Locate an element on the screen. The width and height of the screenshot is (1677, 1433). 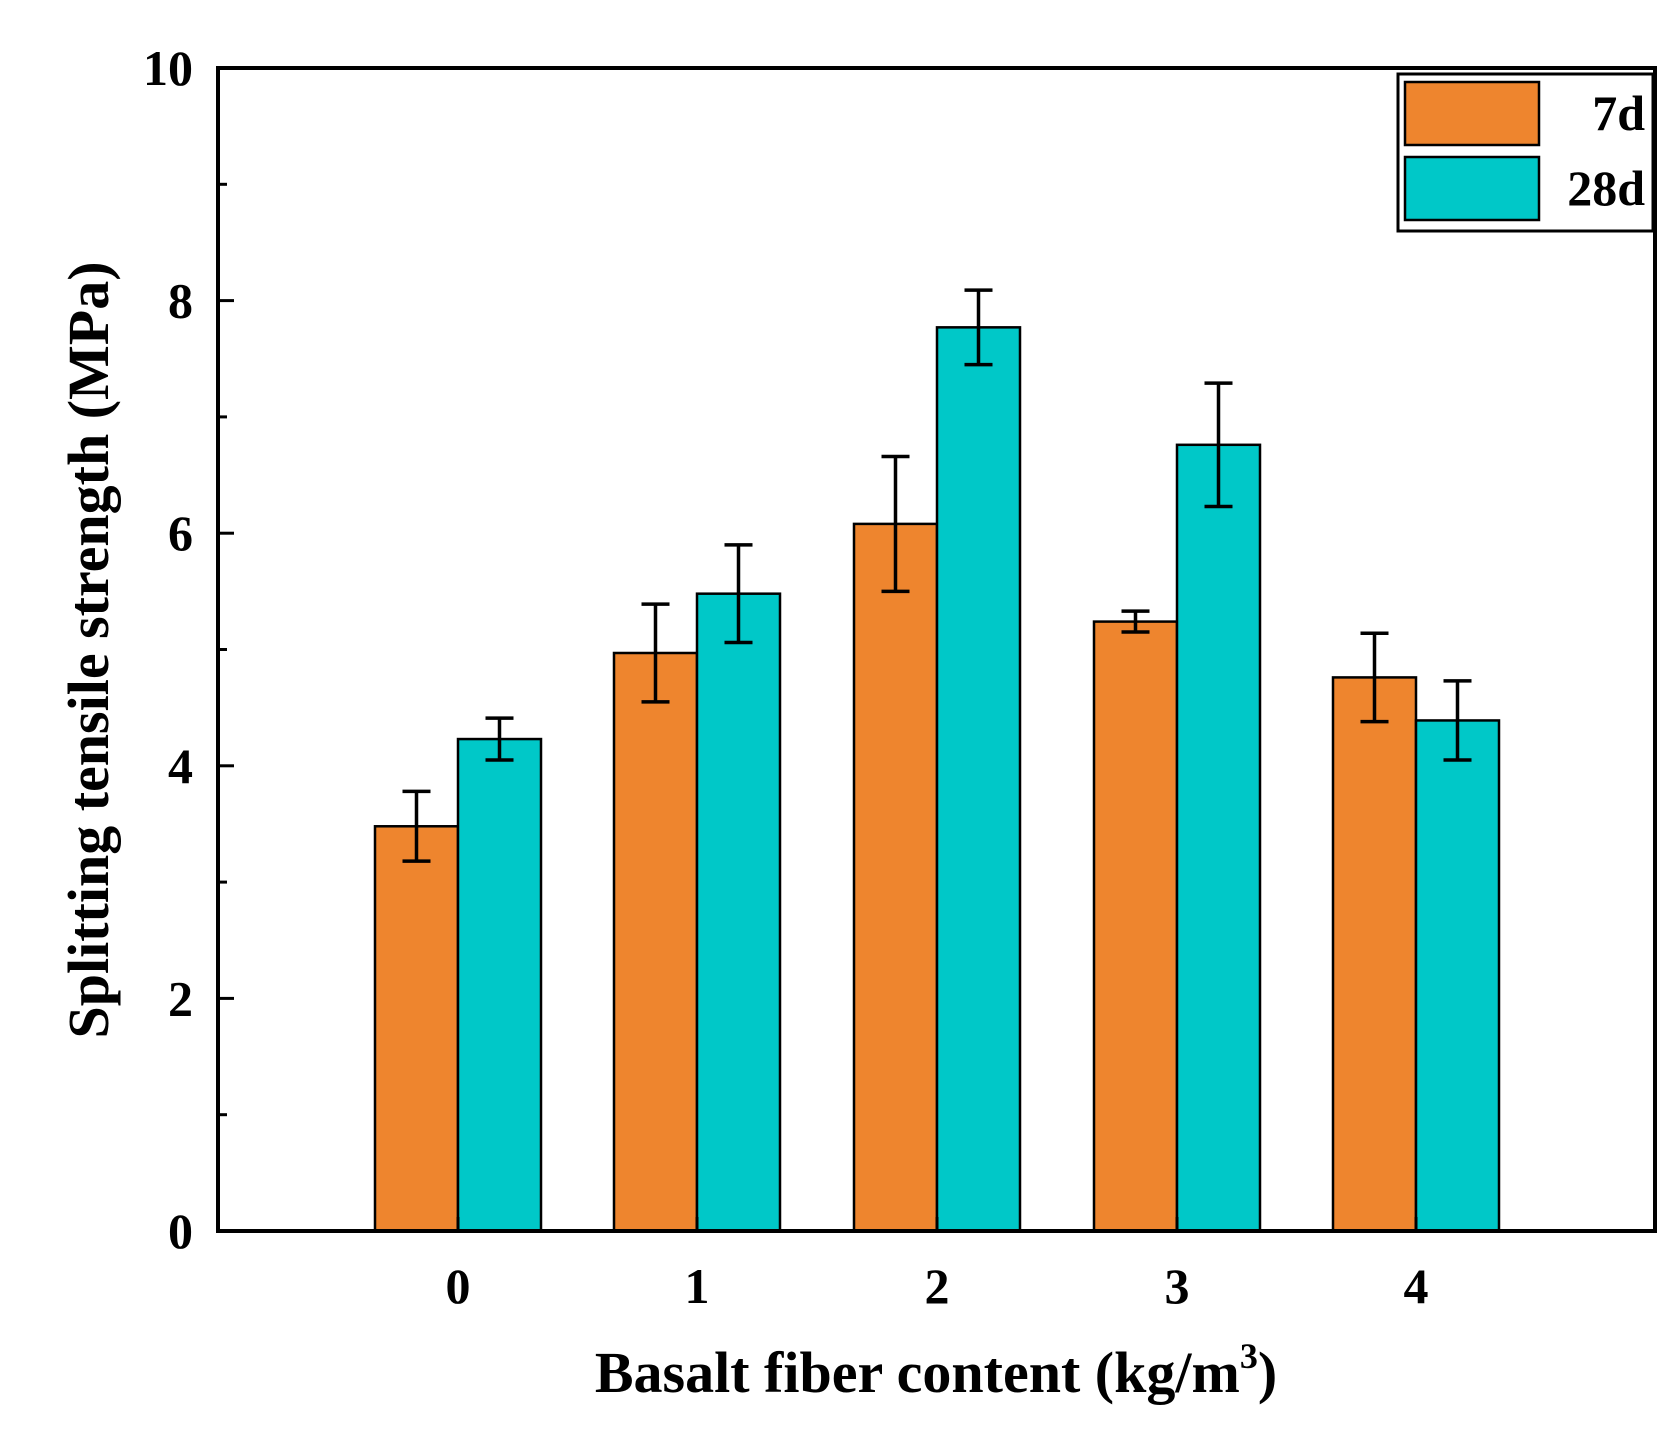
y-tick-label-8: 8 is located at coordinates (180, 301).